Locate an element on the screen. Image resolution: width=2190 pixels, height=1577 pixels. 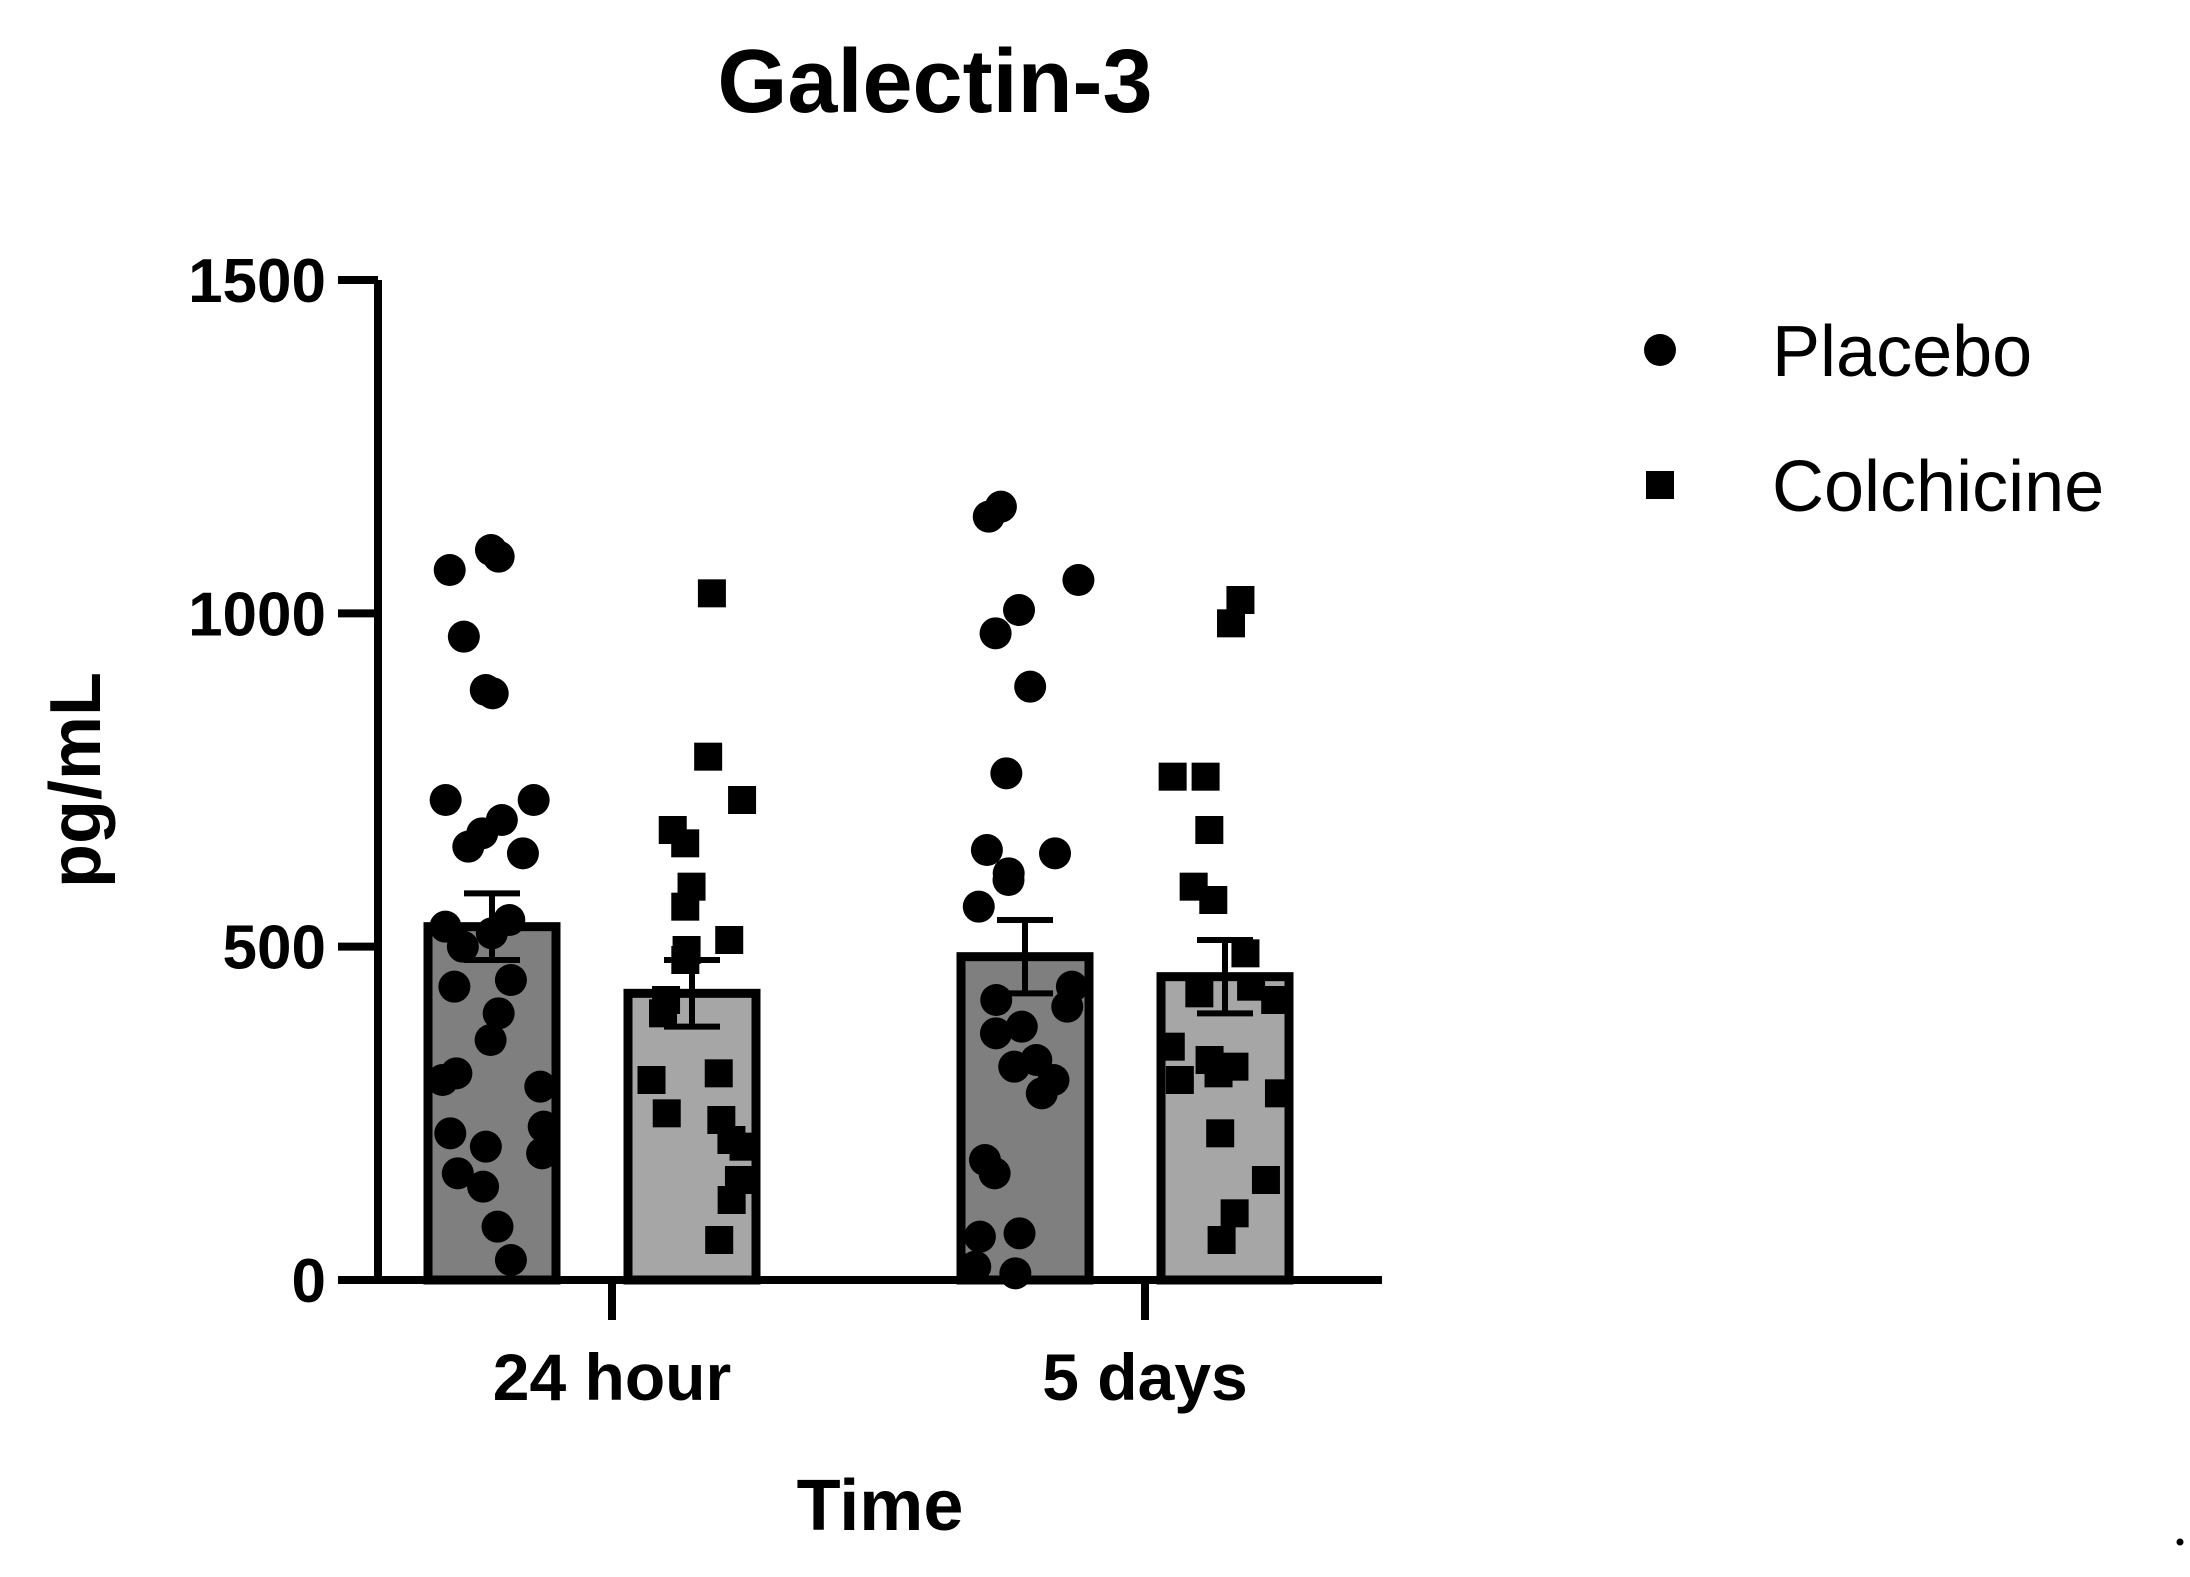
legend-marker-placebo is located at coordinates (1660, 350).